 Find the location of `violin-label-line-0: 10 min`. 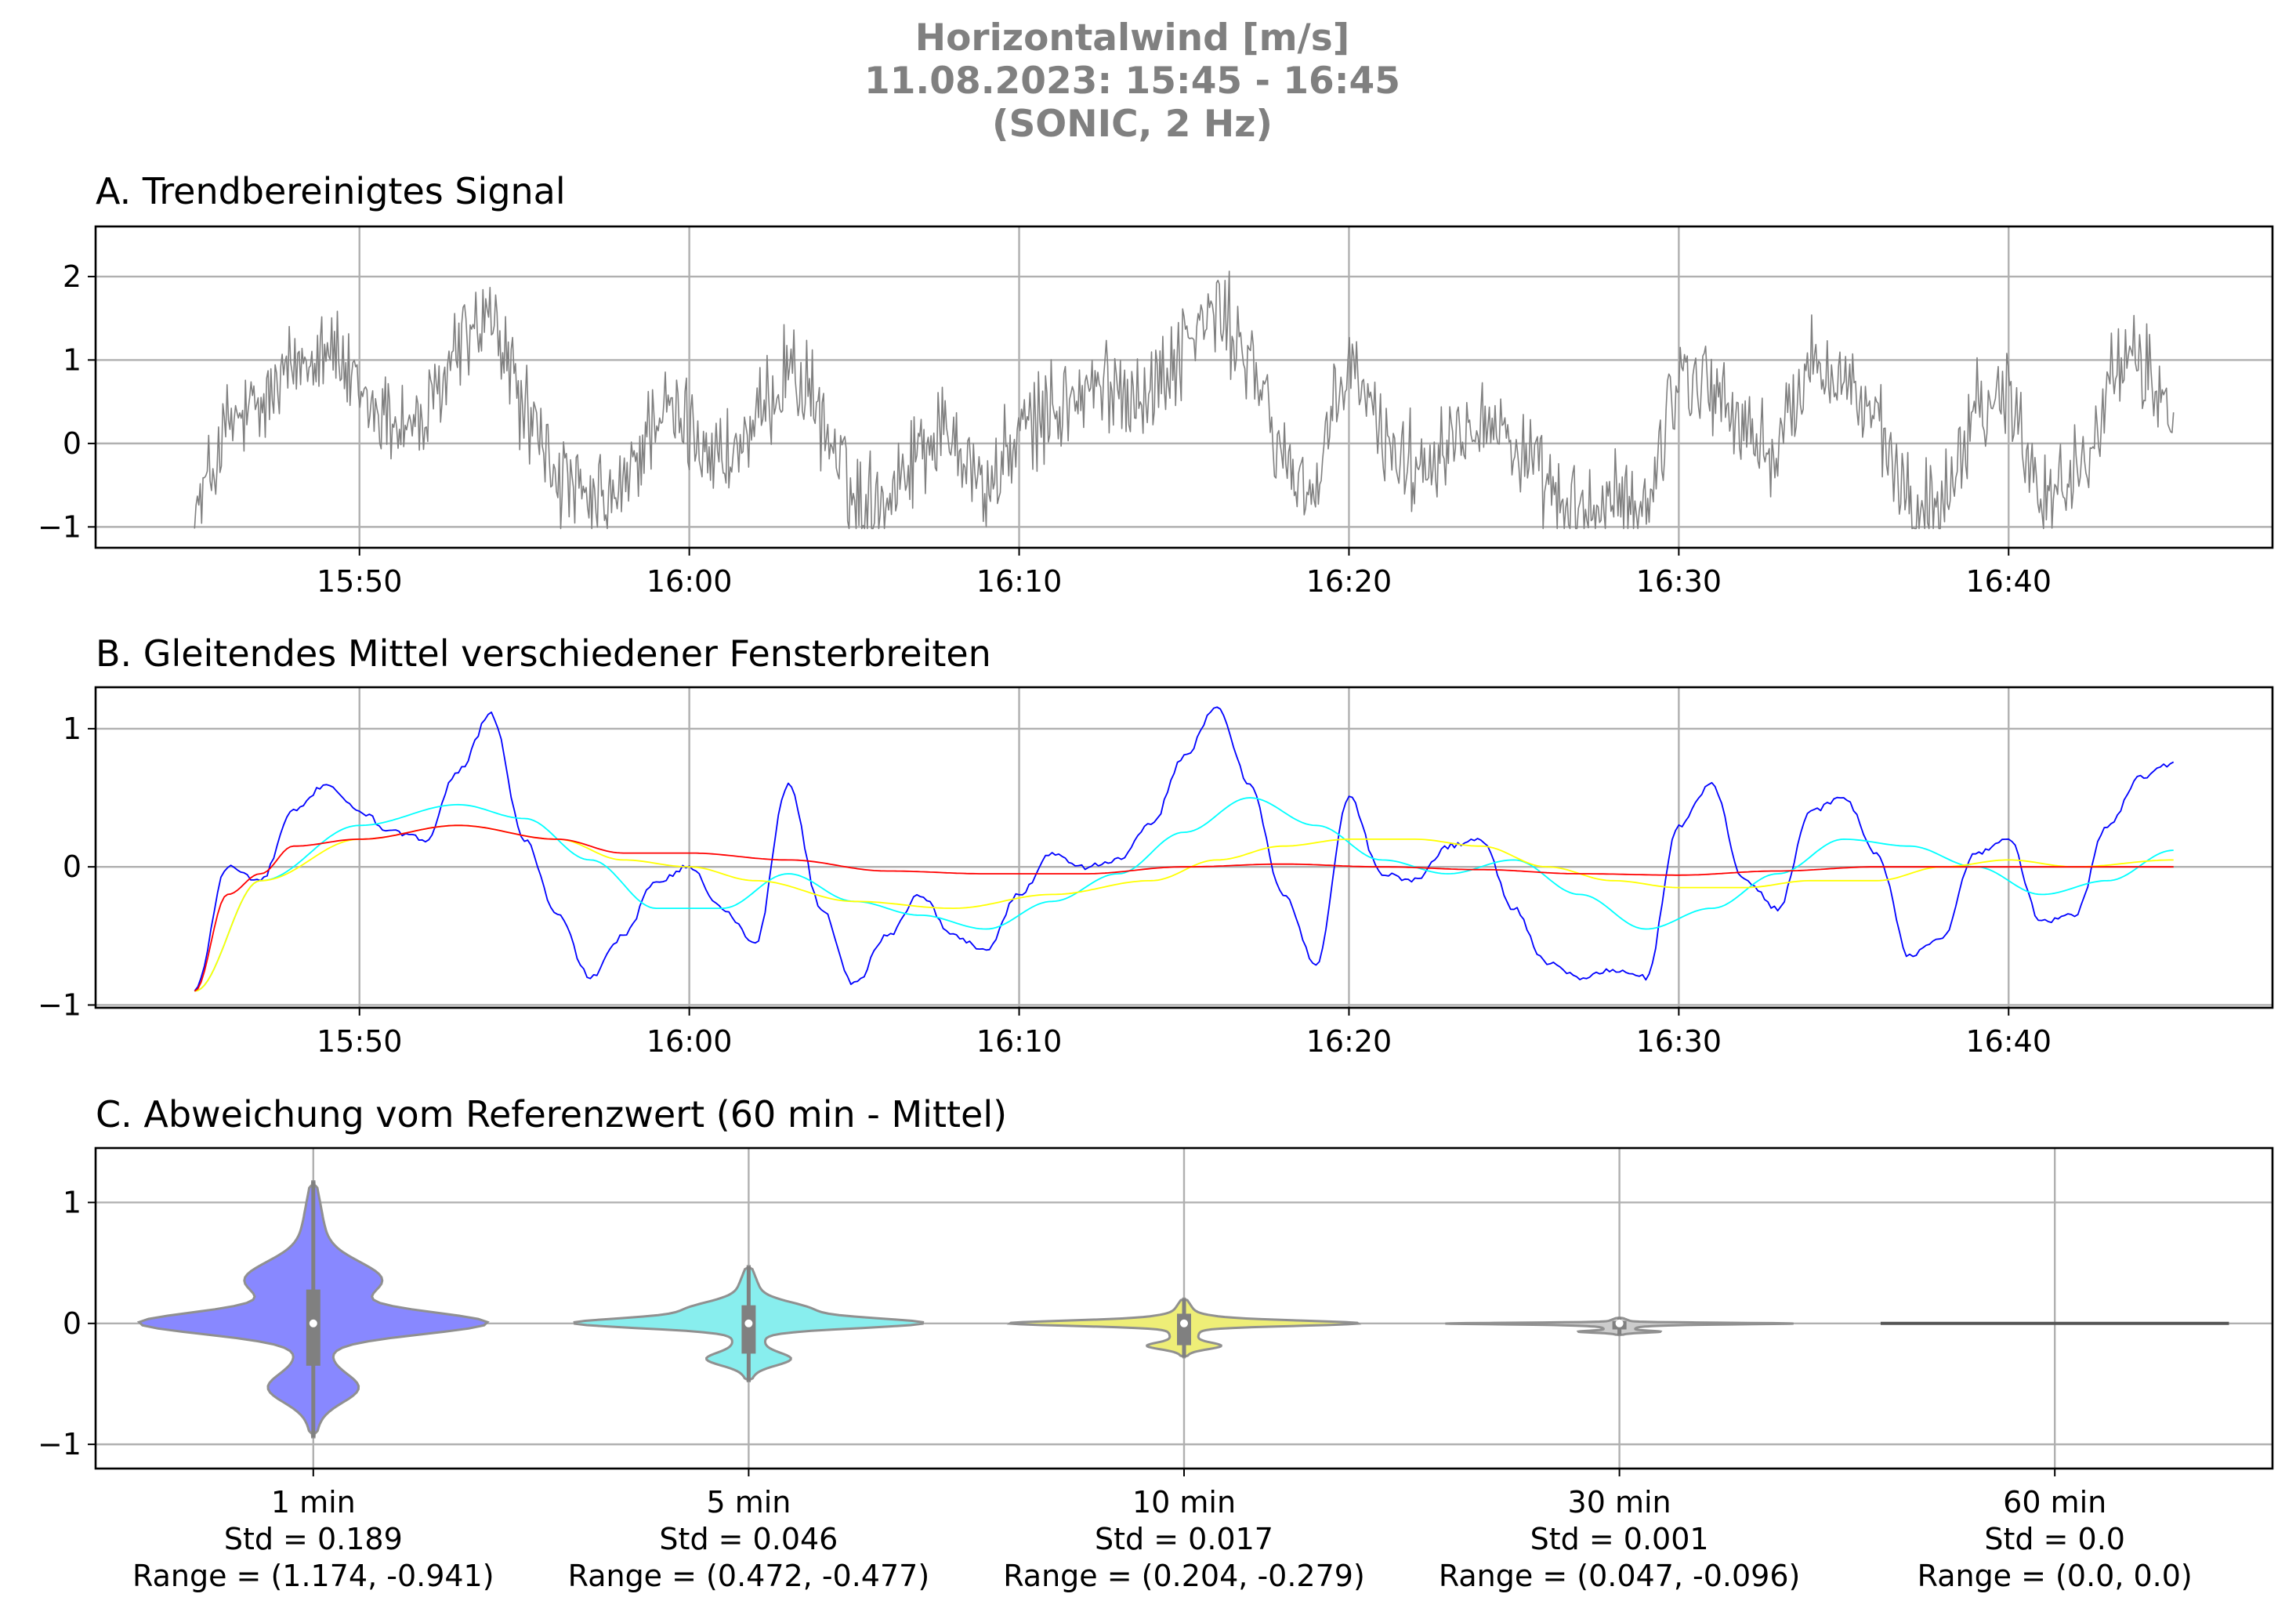

violin-label-line-0: 10 min is located at coordinates (1184, 1502).